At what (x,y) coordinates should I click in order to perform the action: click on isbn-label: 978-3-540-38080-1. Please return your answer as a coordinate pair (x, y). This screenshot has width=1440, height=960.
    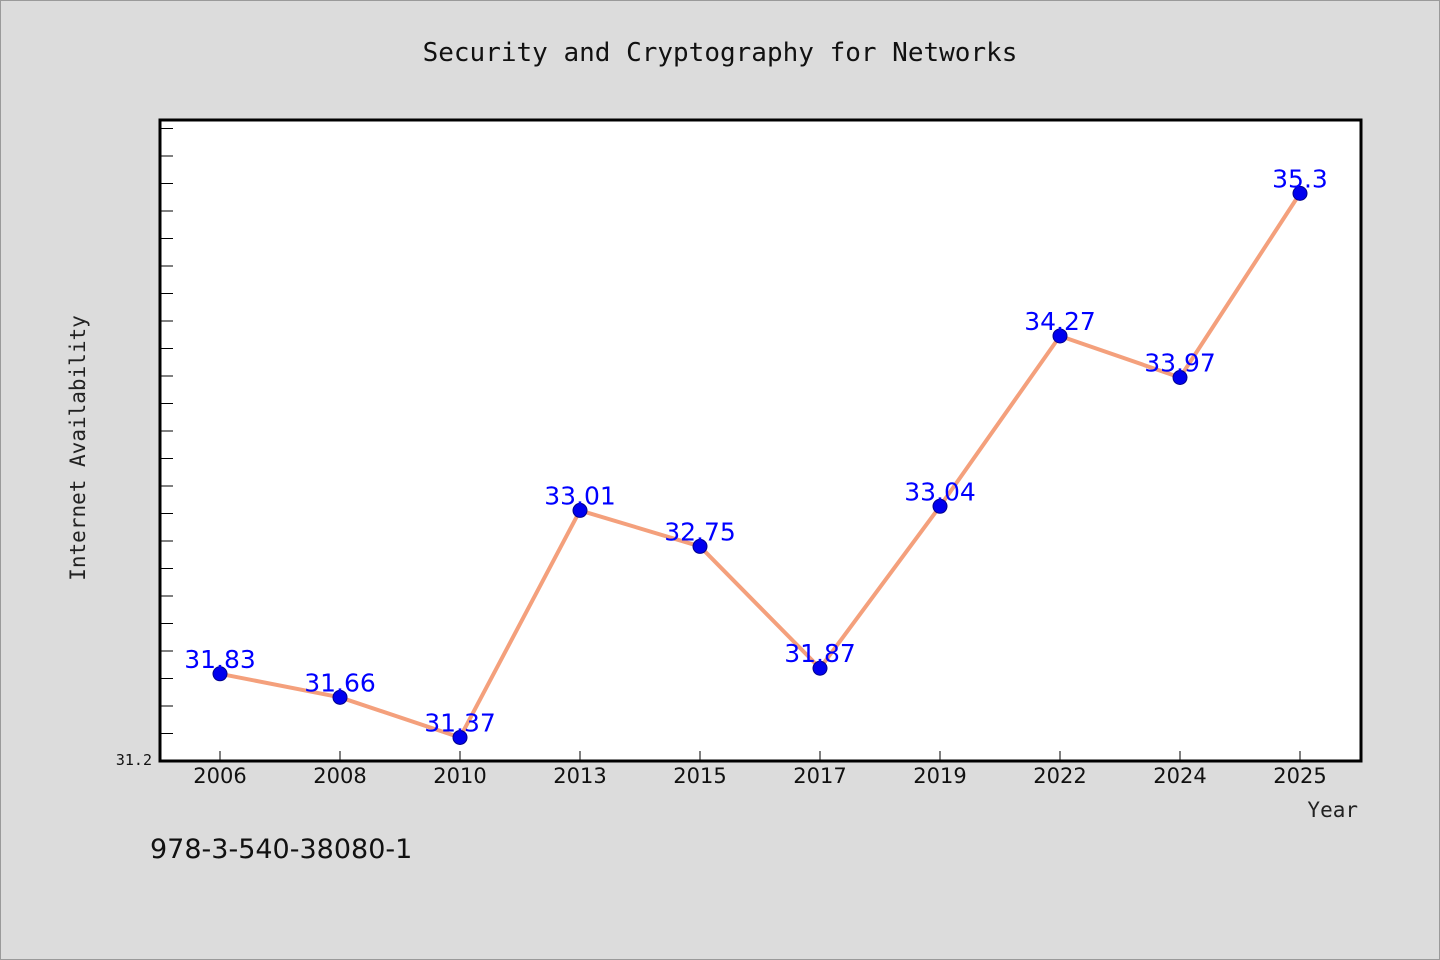
    Looking at the image, I should click on (281, 849).